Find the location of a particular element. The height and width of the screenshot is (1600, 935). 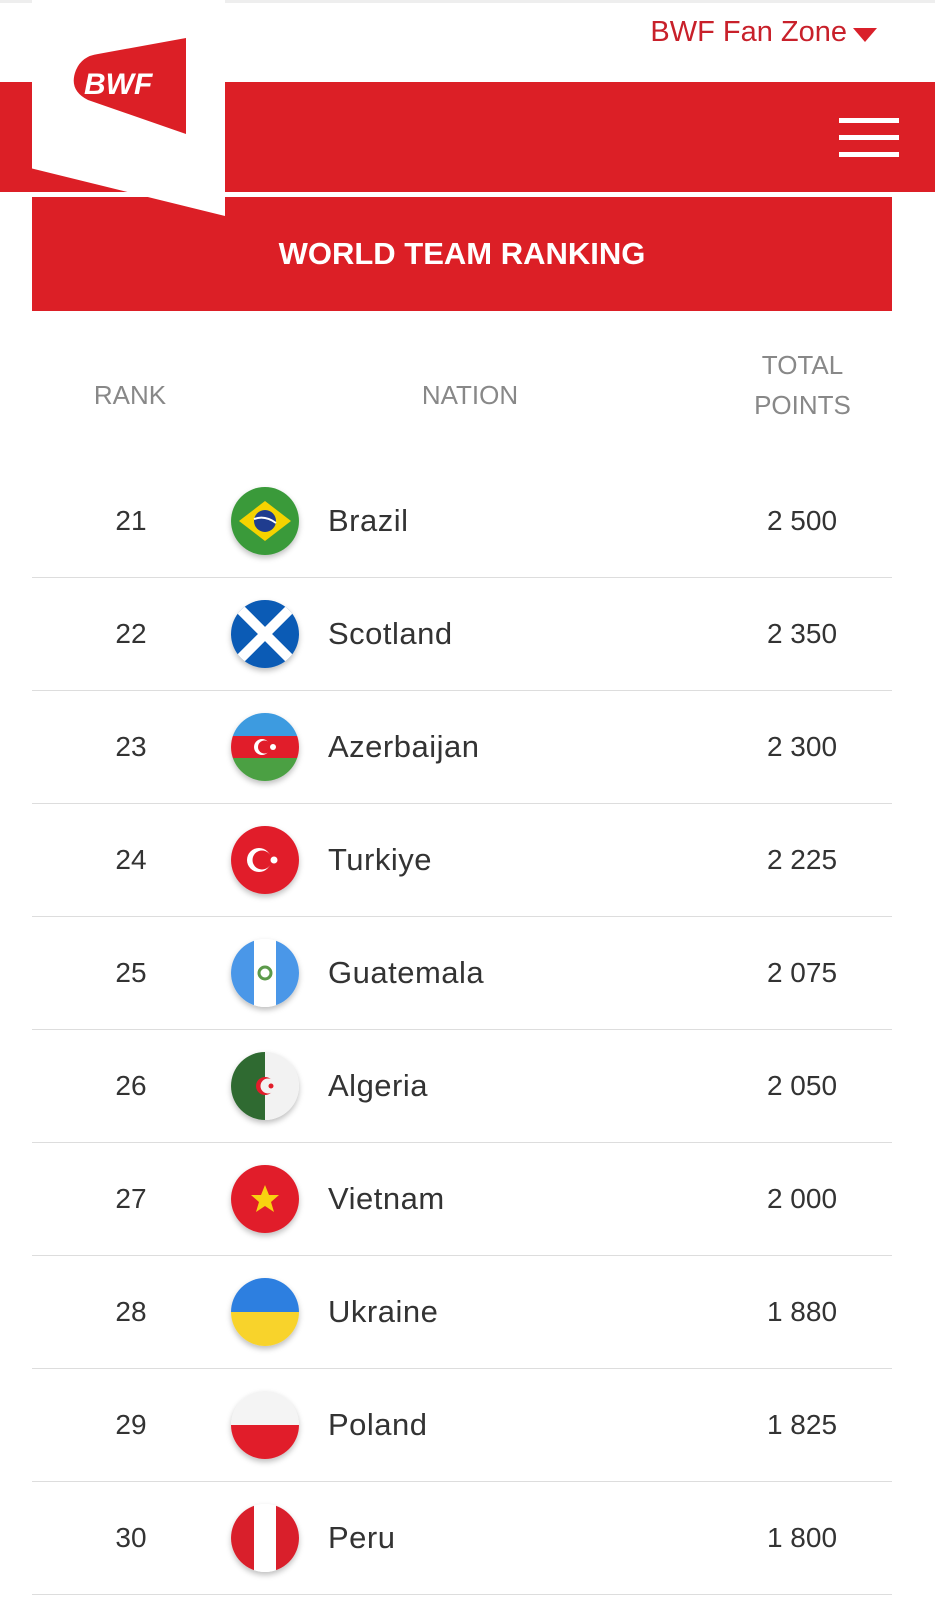

points-cell: 2 500 is located at coordinates (802, 520).